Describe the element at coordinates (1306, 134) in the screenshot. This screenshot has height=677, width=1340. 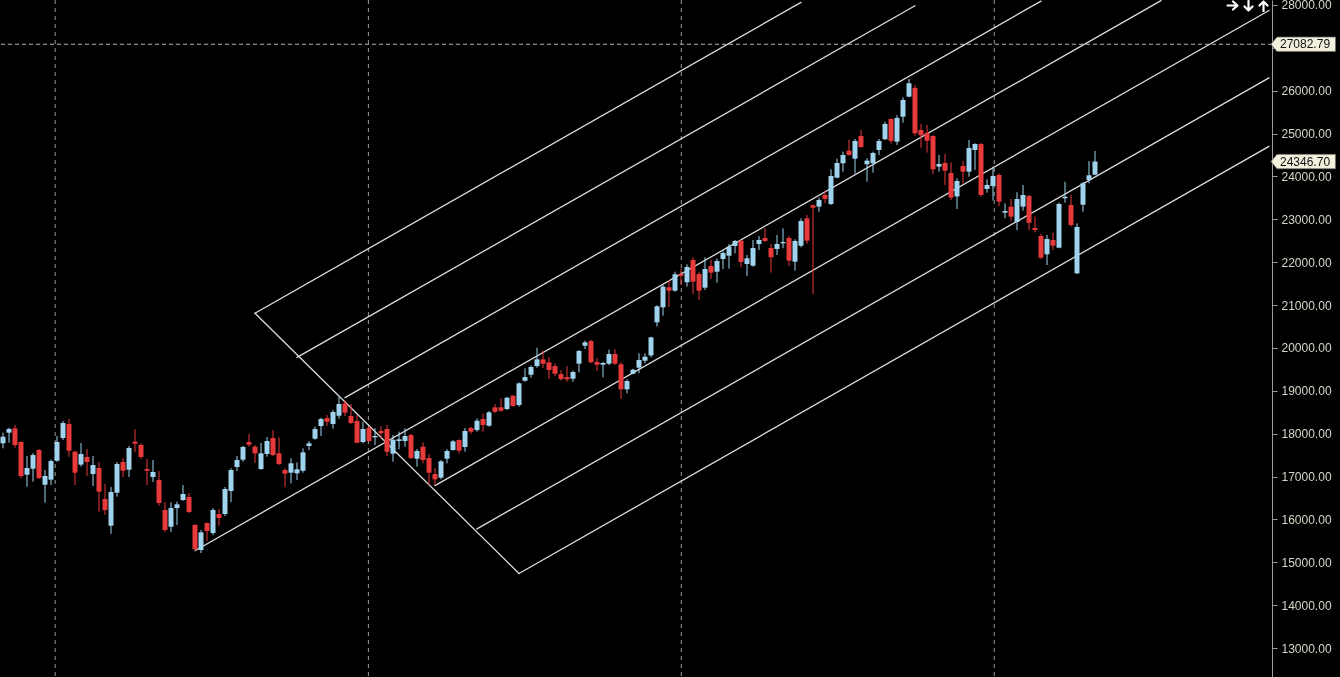
I see `y-tick-label: 25000.00` at that location.